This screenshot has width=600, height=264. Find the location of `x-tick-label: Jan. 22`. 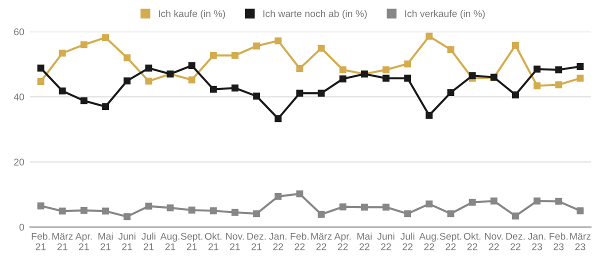

x-tick-label: Jan. 22 is located at coordinates (277, 241).